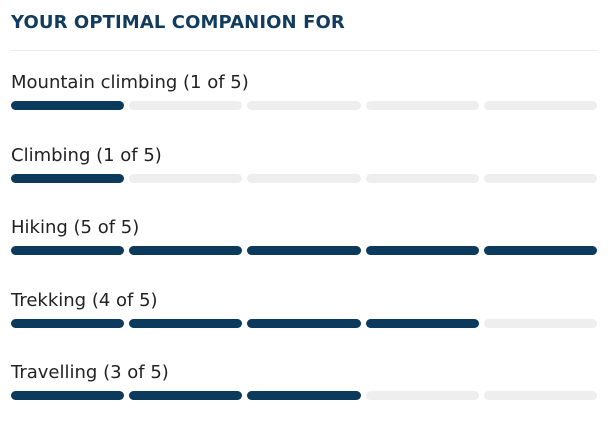 This screenshot has height=422, width=615. What do you see at coordinates (304, 310) in the screenshot?
I see `rating-item: Trekking (4 of 5)` at bounding box center [304, 310].